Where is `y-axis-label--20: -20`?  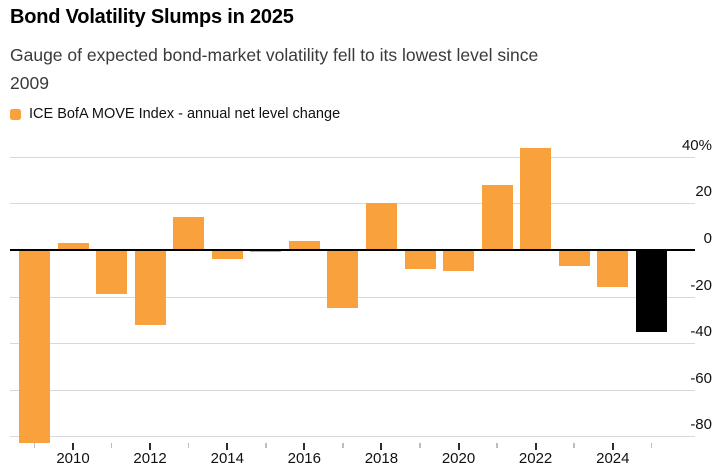
y-axis-label--20: -20 is located at coordinates (701, 285).